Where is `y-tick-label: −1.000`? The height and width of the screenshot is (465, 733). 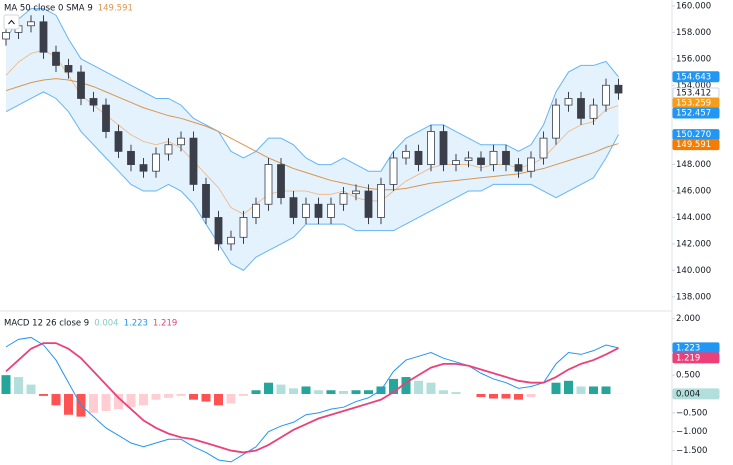
y-tick-label: −1.000 is located at coordinates (691, 432).